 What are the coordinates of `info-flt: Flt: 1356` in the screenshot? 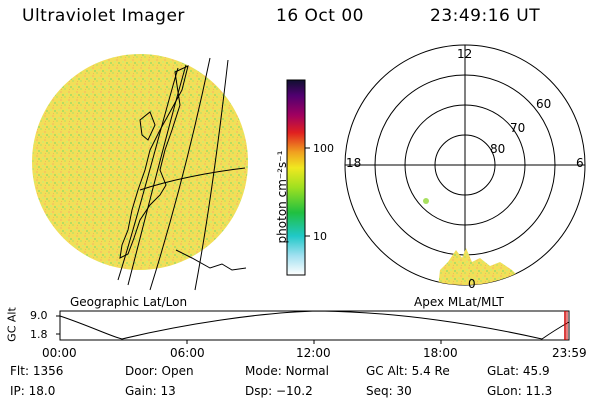 It's located at (37, 371).